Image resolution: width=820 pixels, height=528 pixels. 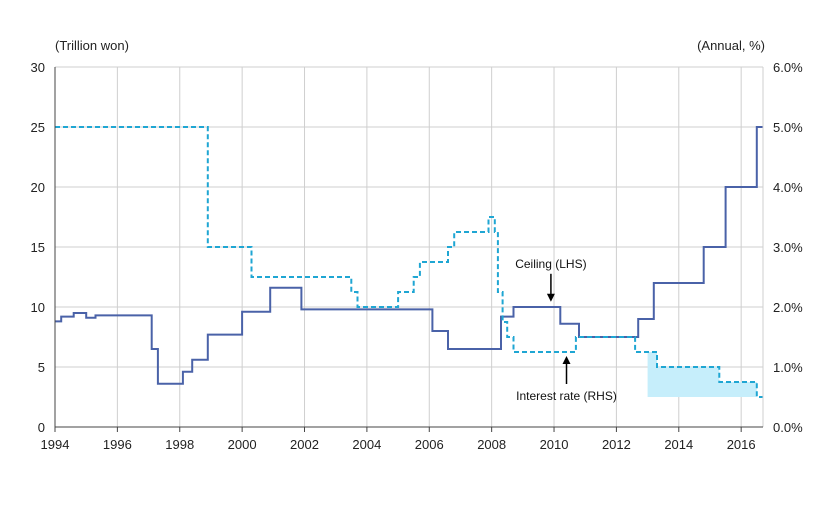 What do you see at coordinates (179, 444) in the screenshot?
I see `x-tick-label: 1998` at bounding box center [179, 444].